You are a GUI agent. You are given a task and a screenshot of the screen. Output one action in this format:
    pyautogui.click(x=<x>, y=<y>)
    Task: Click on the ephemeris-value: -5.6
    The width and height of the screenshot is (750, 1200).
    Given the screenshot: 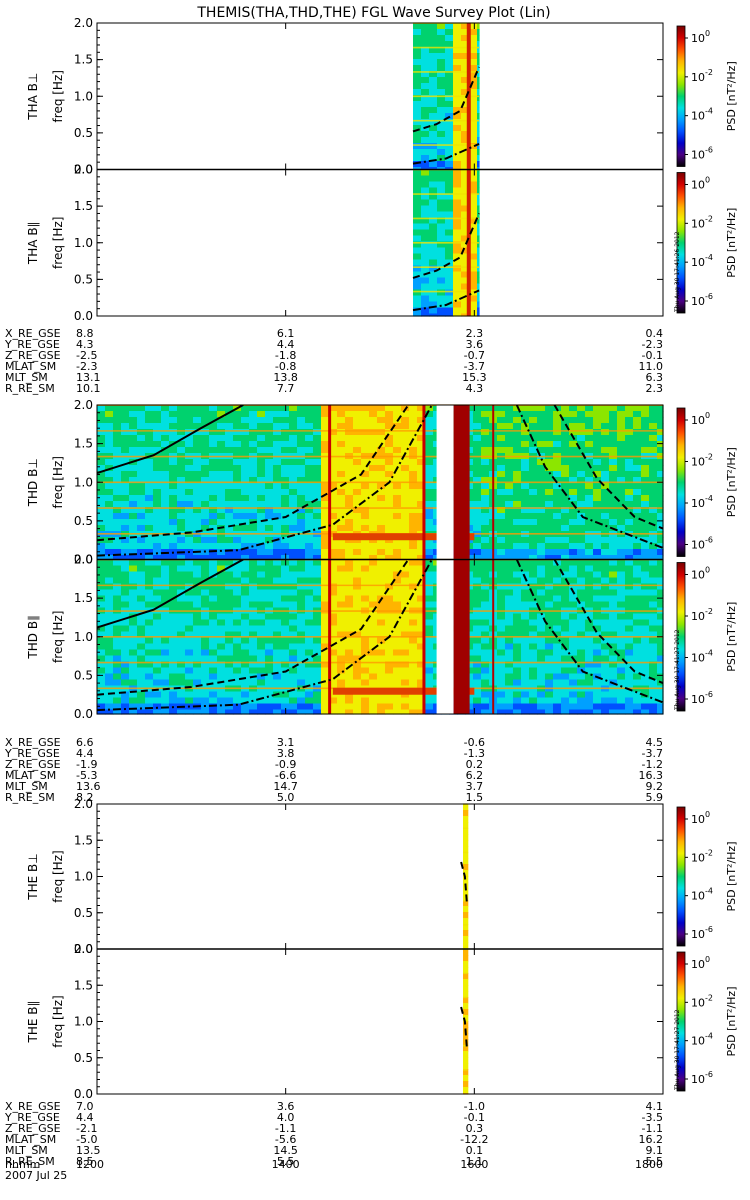 What is the action you would take?
    pyautogui.click(x=285, y=1139)
    